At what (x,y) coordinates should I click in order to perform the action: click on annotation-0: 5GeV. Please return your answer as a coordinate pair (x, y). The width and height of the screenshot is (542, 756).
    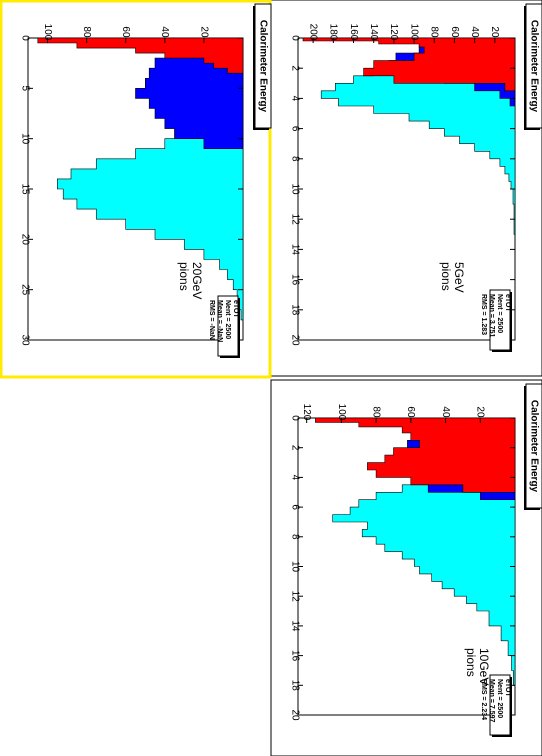
    Looking at the image, I should click on (459, 277).